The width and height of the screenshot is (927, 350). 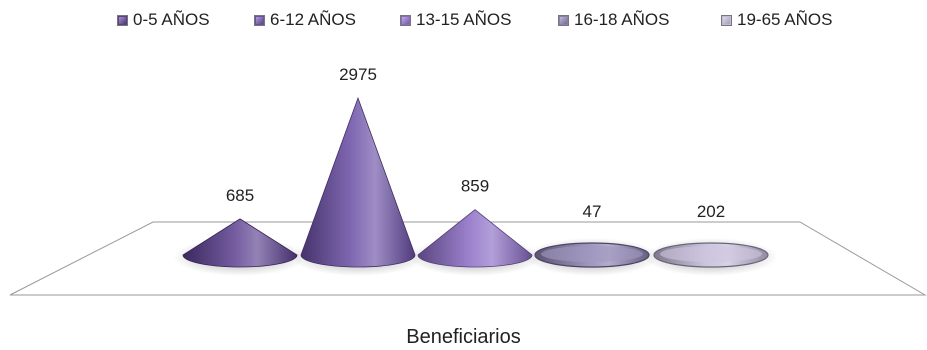 What do you see at coordinates (358, 74) in the screenshot?
I see `data-label: 2975` at bounding box center [358, 74].